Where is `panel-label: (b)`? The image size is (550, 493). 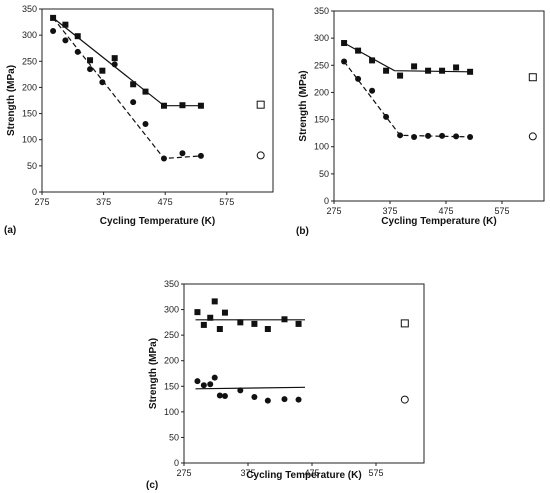
panel-label: (b) is located at coordinates (302, 231).